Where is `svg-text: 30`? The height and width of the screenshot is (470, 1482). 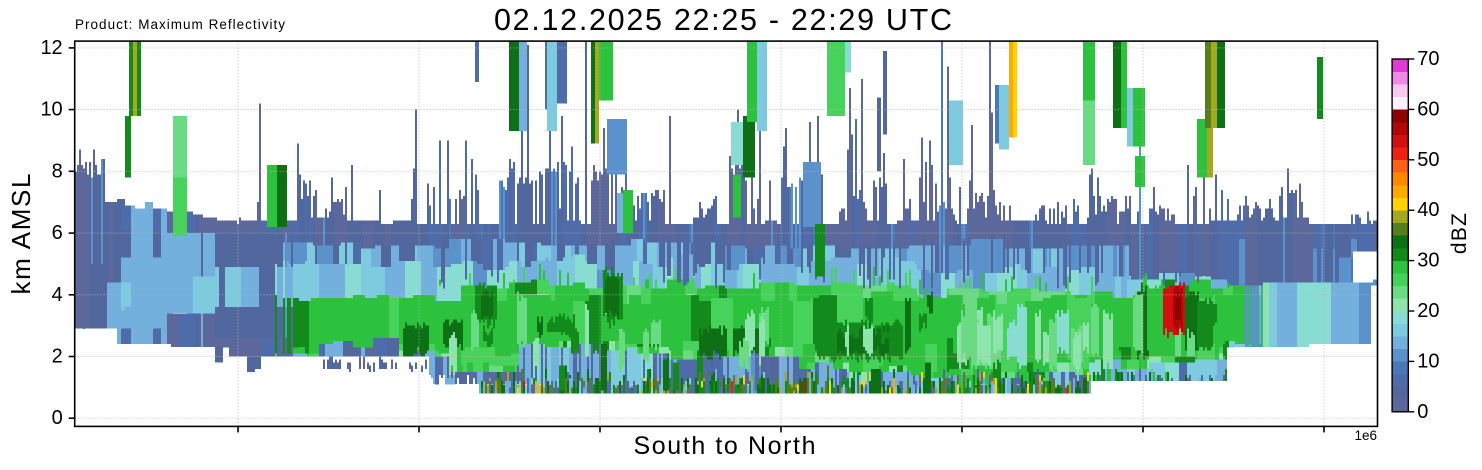 svg-text: 30 is located at coordinates (1428, 261).